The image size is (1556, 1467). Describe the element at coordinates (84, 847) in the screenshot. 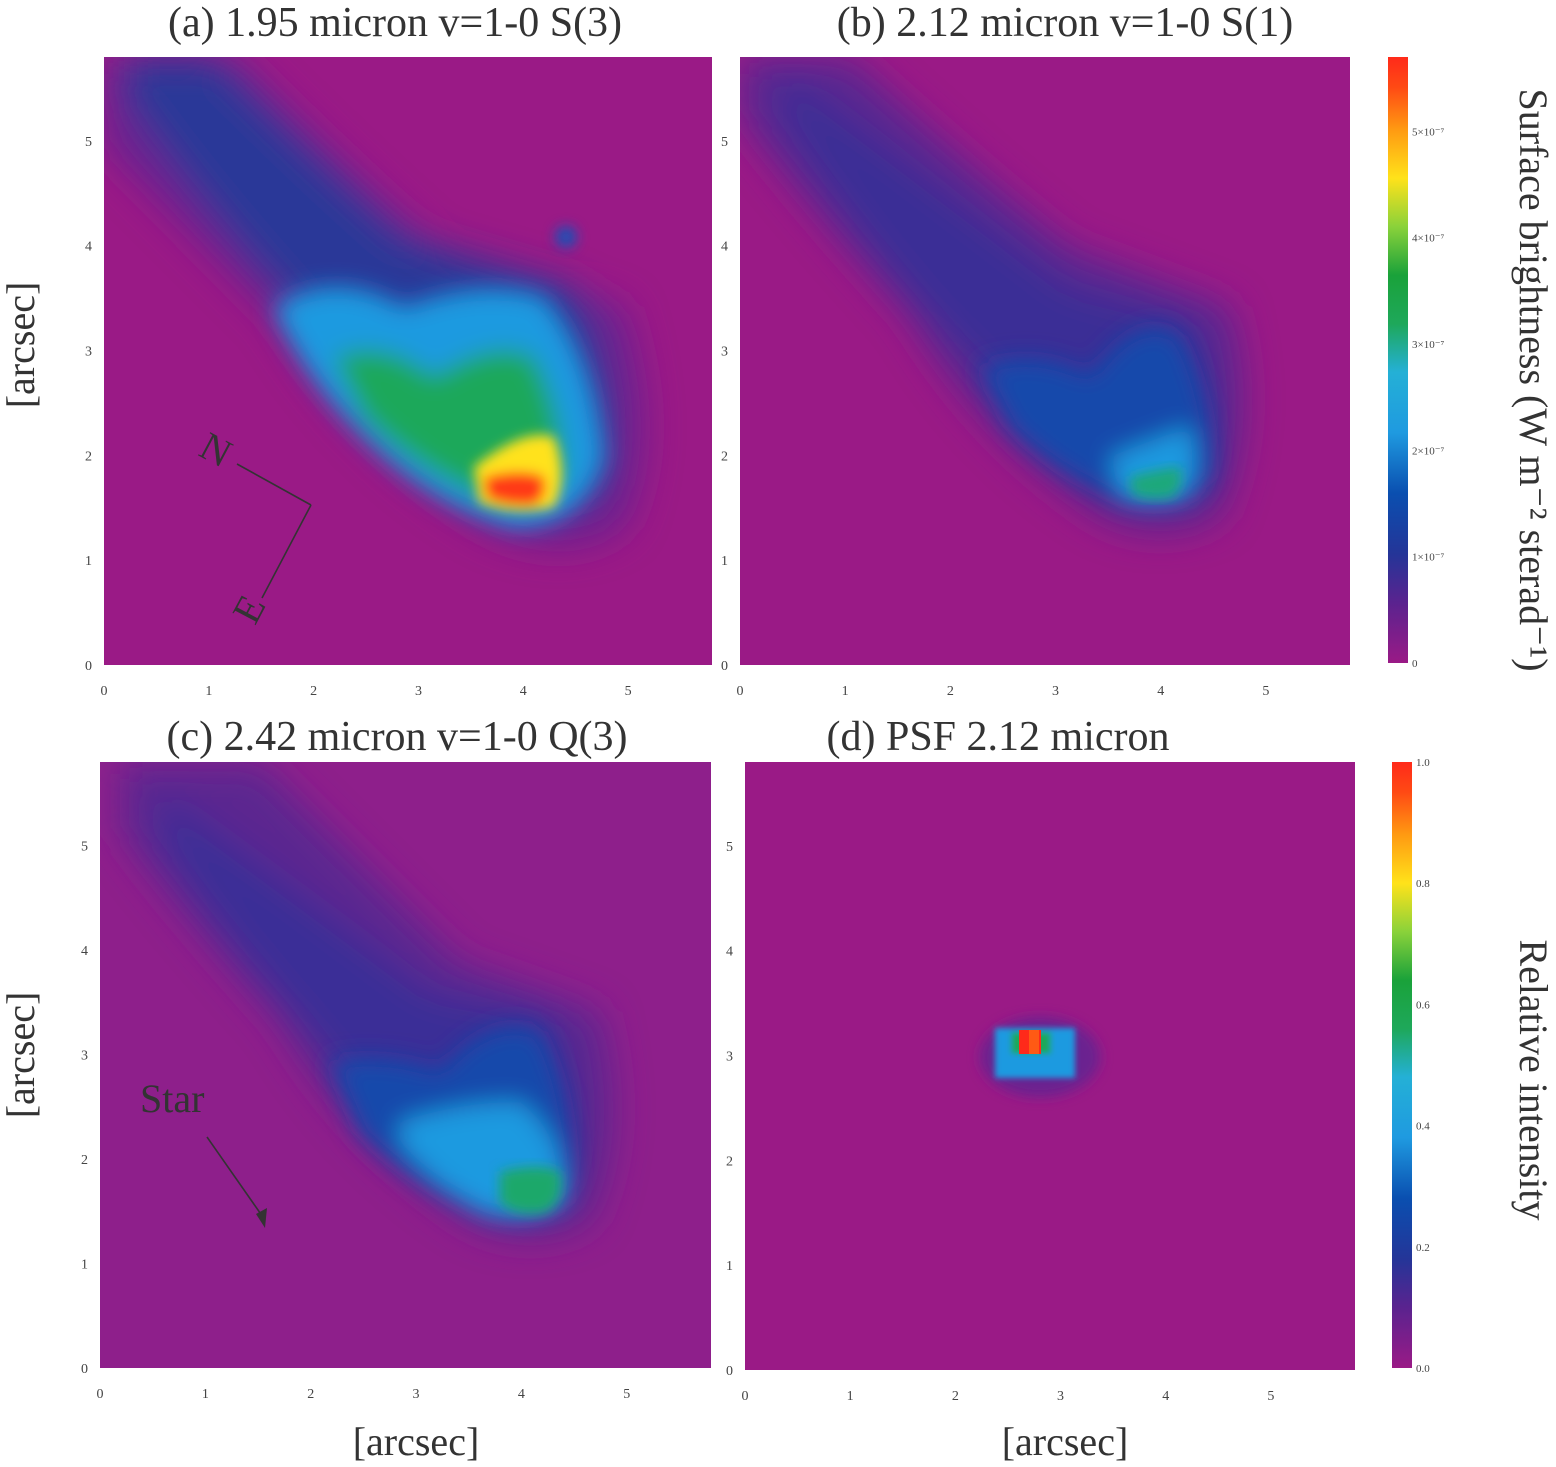

I see `panel-c-ytick-label: 5` at that location.